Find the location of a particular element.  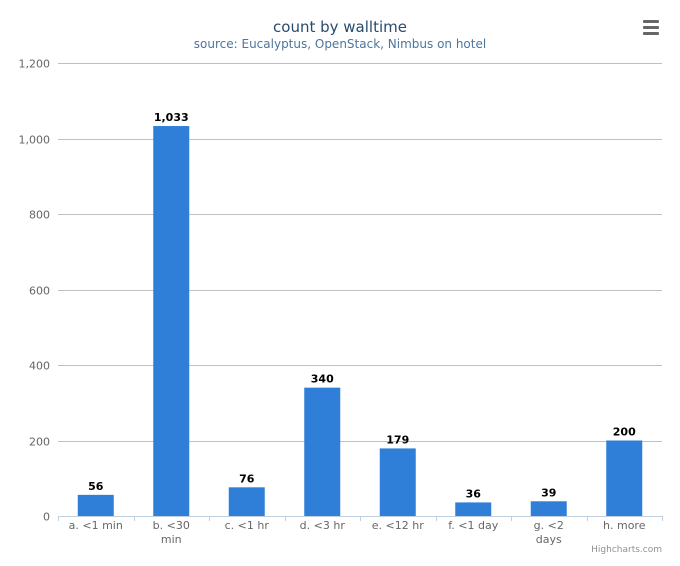

data-label: 39 is located at coordinates (548, 492).